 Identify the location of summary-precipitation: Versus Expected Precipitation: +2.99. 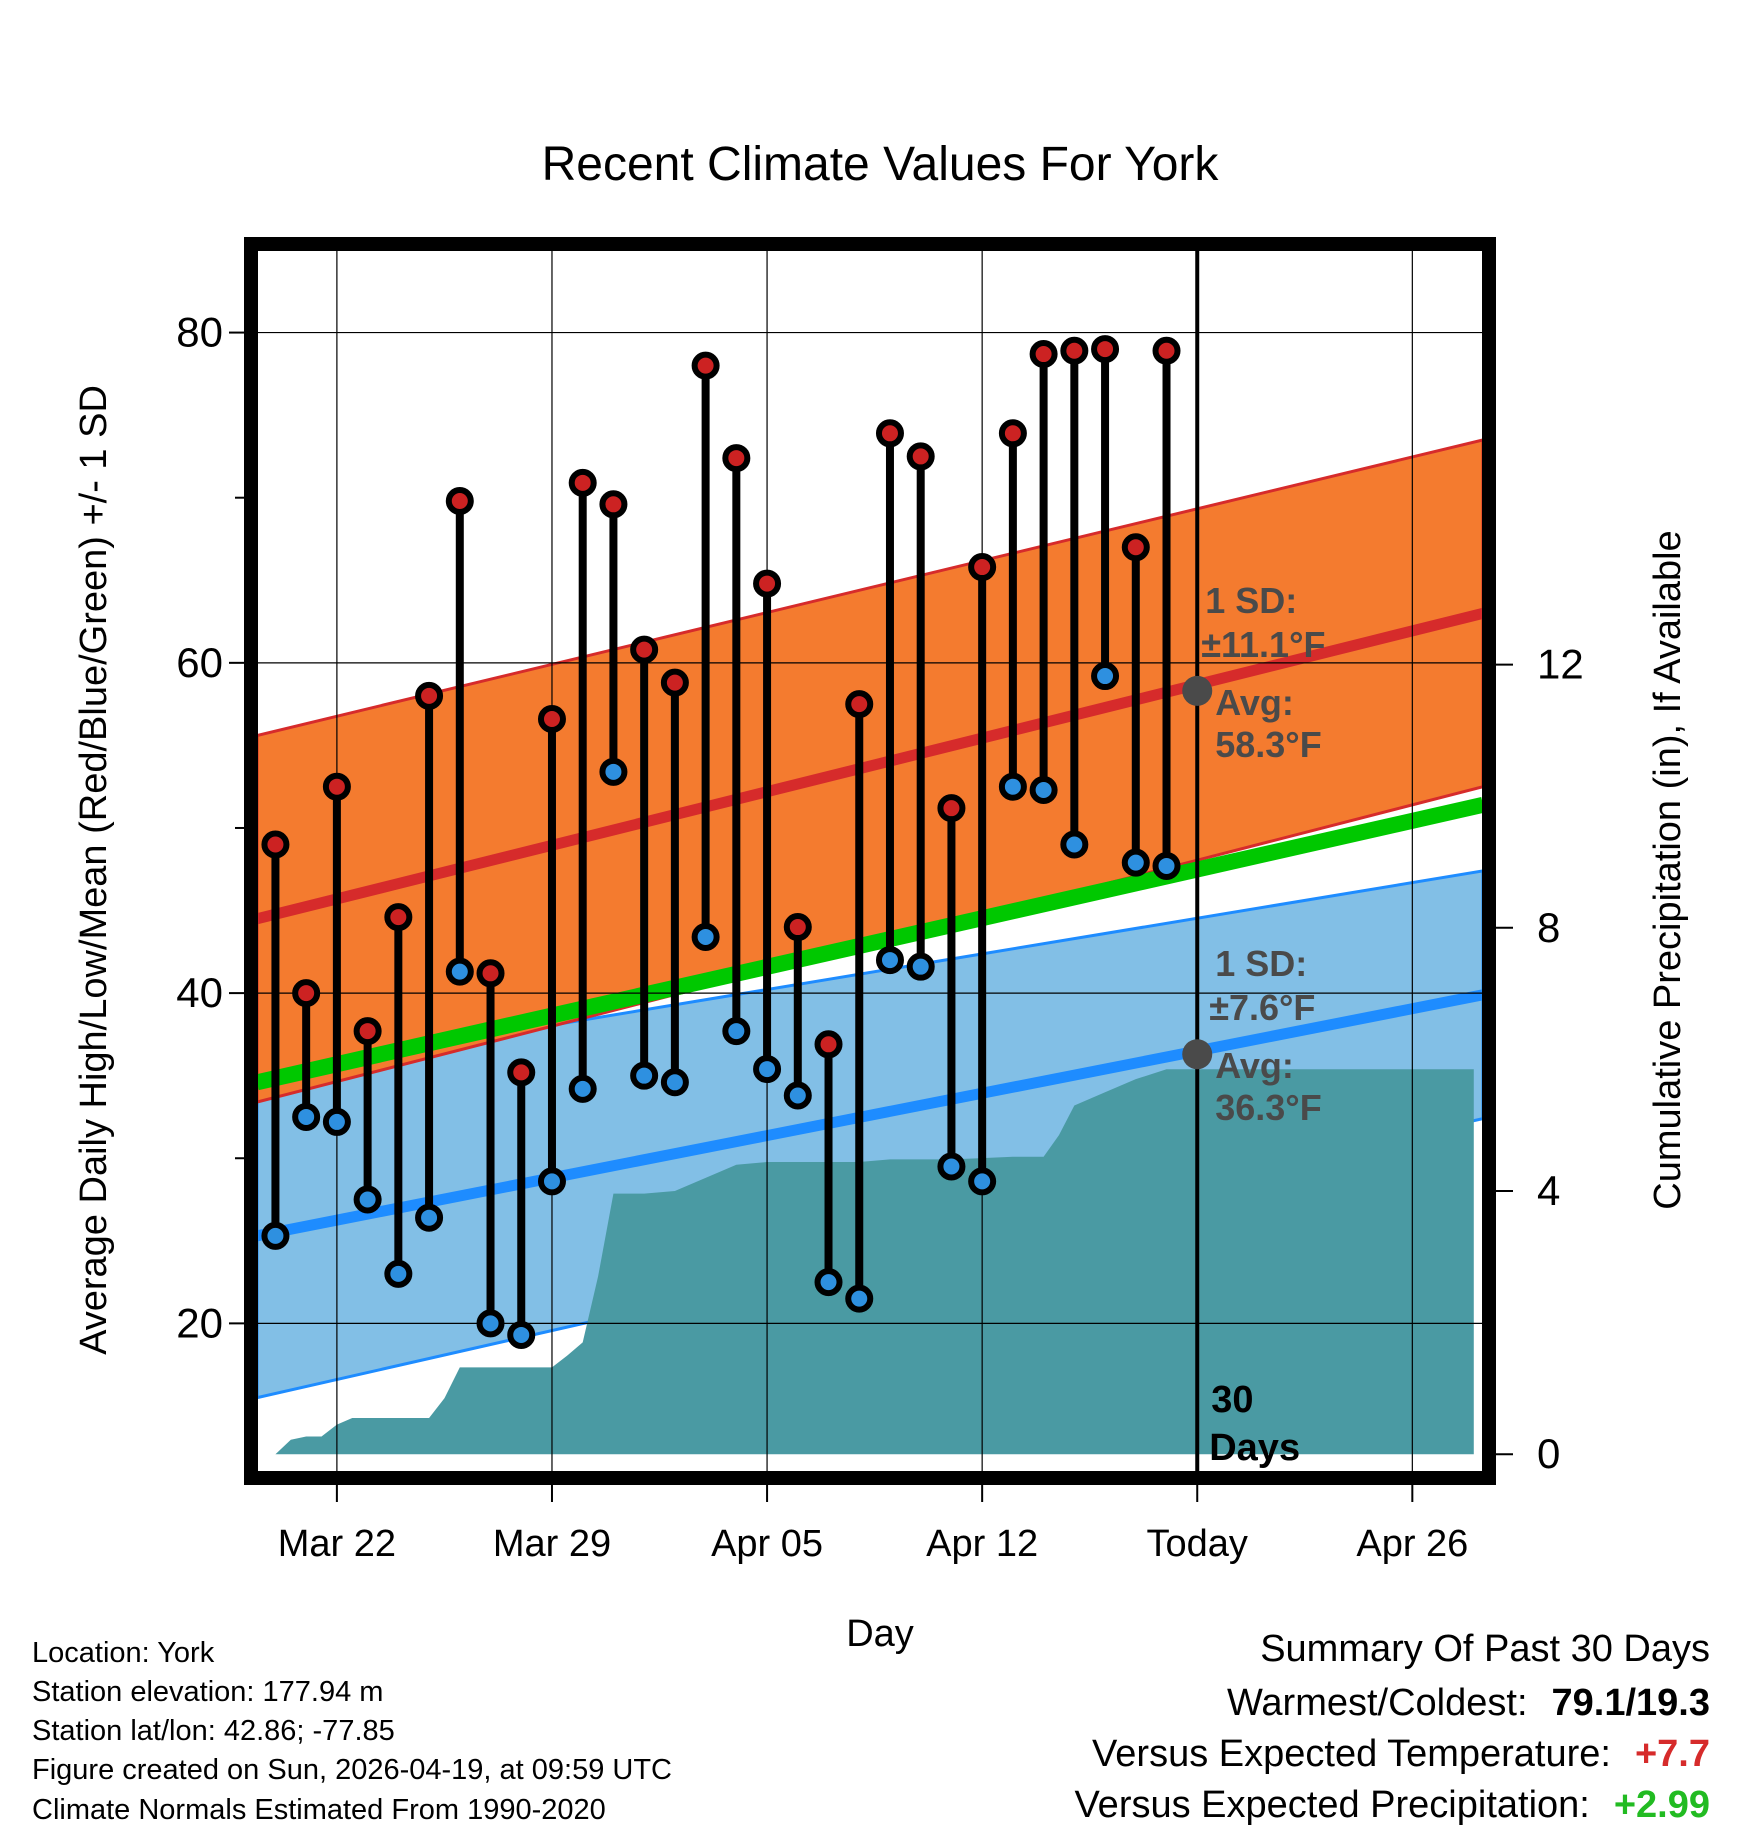
(1392, 1805).